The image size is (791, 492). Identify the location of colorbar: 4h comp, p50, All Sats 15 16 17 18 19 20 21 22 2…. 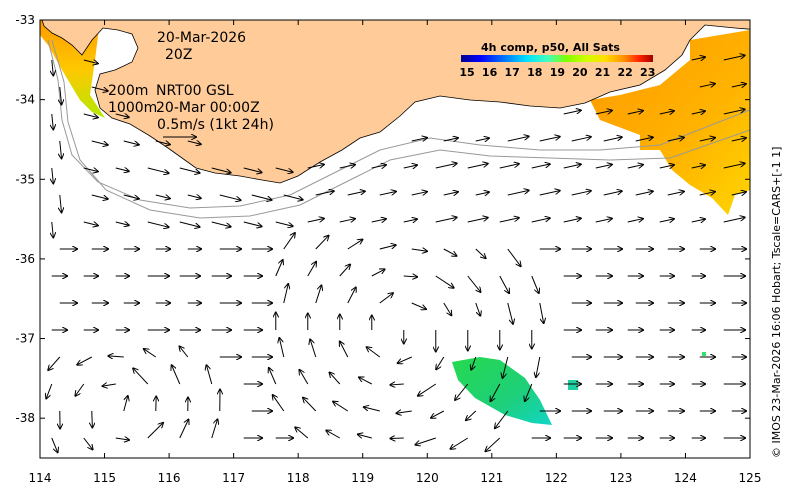
(557, 60).